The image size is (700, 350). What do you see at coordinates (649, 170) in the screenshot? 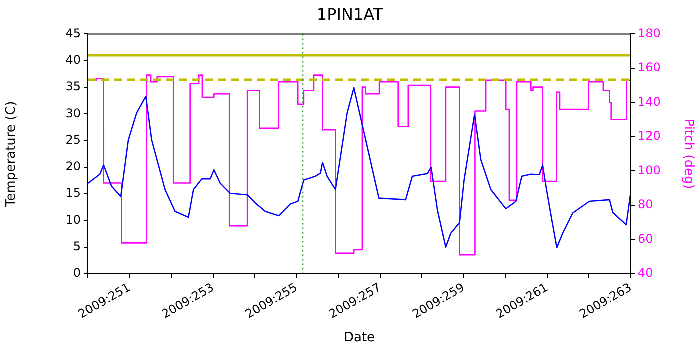
I see `y2-tick-label: 100` at bounding box center [649, 170].